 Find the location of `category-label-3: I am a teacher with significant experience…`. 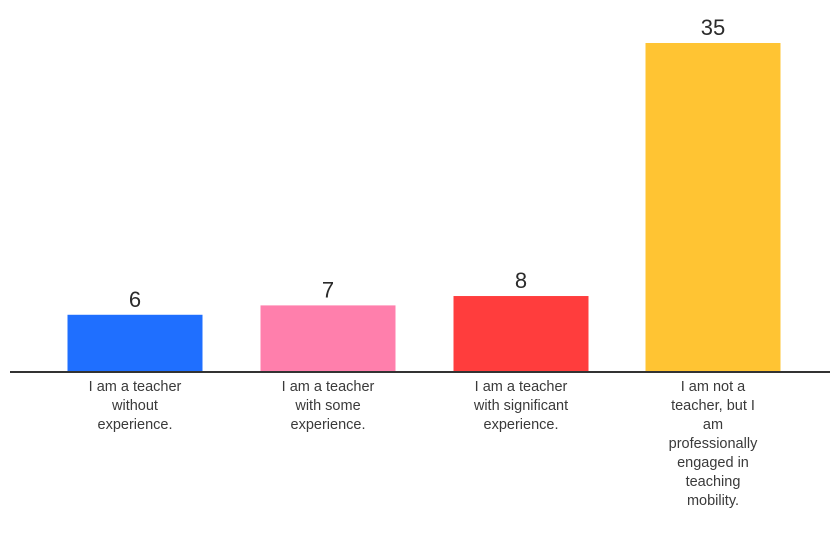

category-label-3: I am a teacher with significant experience… is located at coordinates (520, 406).